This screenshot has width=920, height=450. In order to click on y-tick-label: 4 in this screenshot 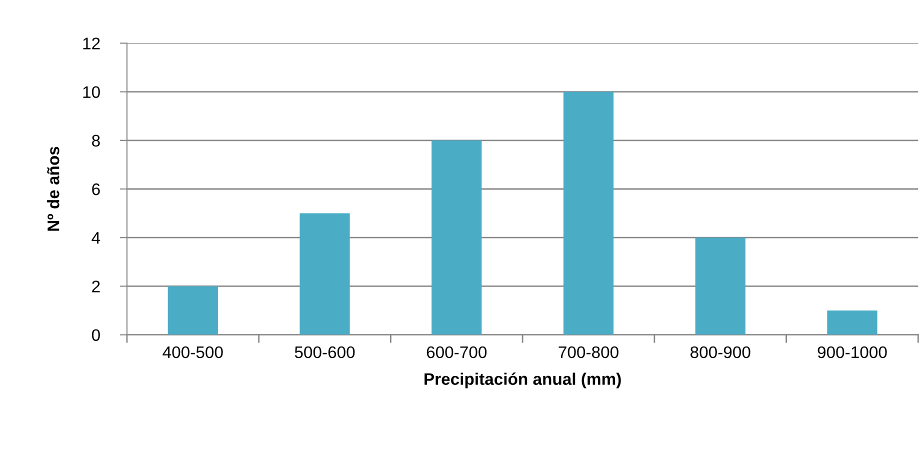, I will do `click(96, 238)`.